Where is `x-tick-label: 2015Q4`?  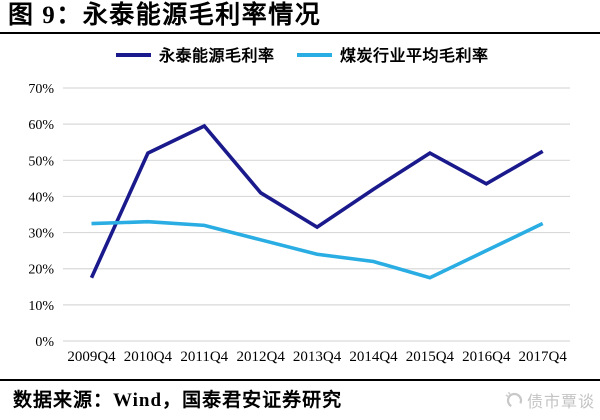
x-tick-label: 2015Q4 is located at coordinates (430, 357).